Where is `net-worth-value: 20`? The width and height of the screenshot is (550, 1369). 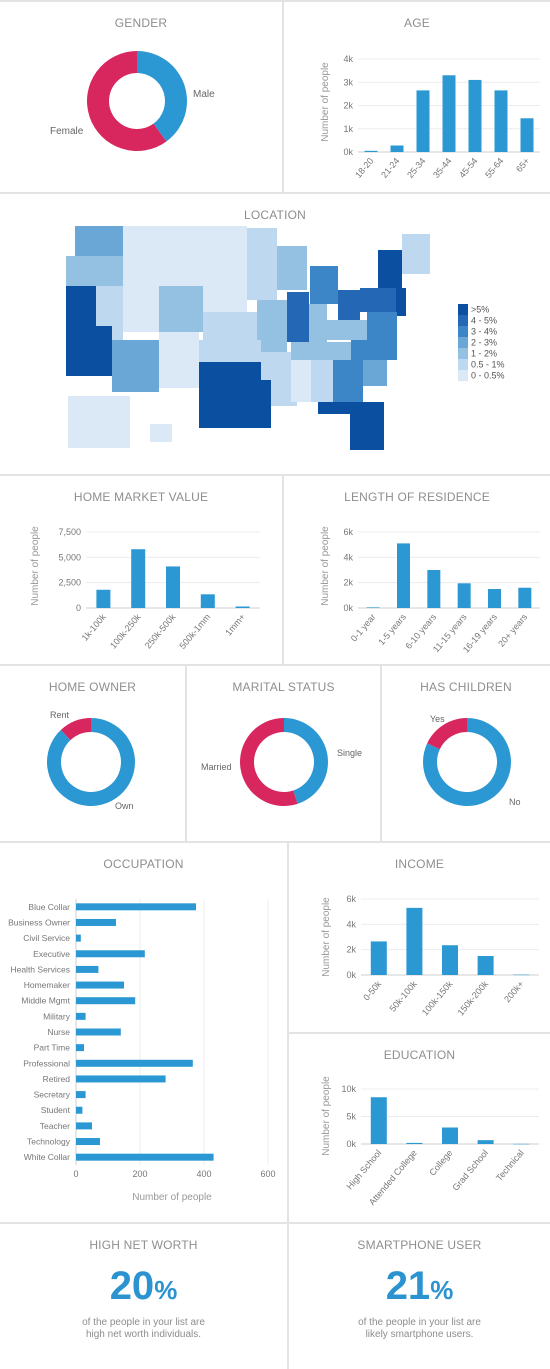
net-worth-value: 20 is located at coordinates (132, 1286).